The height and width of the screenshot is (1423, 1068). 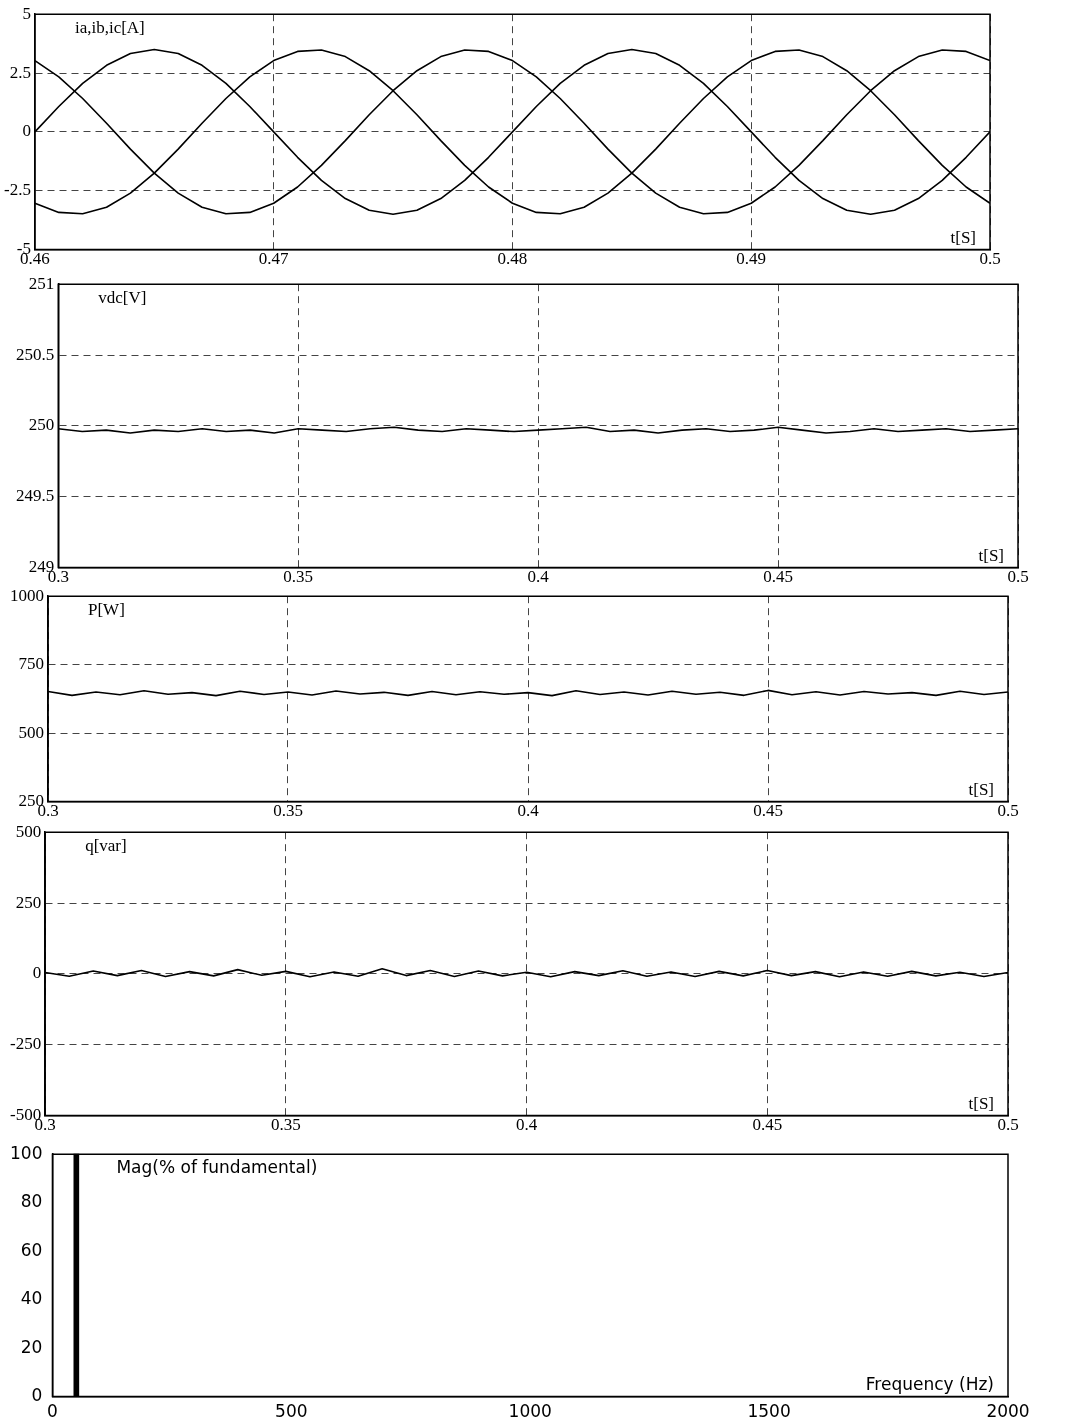 What do you see at coordinates (35, 354) in the screenshot?
I see `y-tick-label: 250.5` at bounding box center [35, 354].